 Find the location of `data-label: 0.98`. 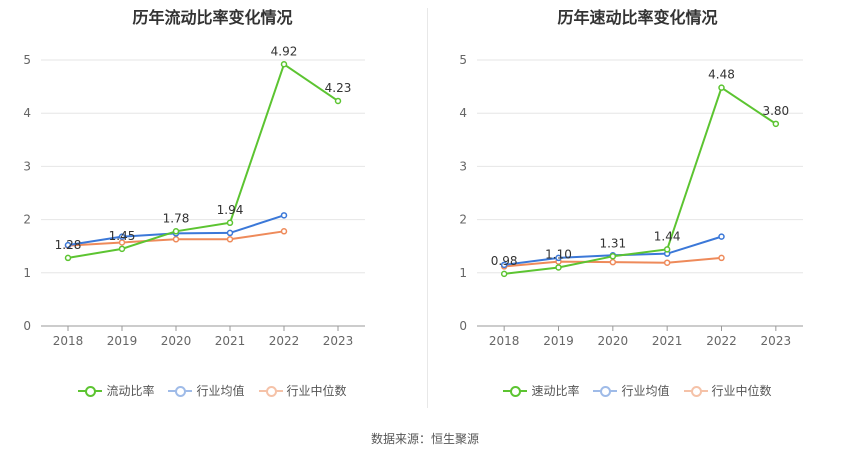

data-label: 0.98 is located at coordinates (504, 261).